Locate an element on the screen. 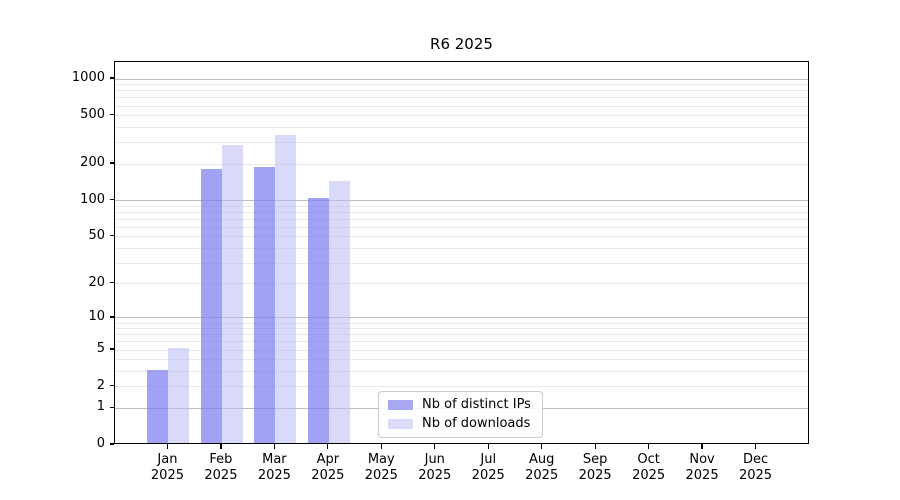 The height and width of the screenshot is (500, 900). legend-item-nb-of-downloads: Nb of downloads is located at coordinates (460, 424).